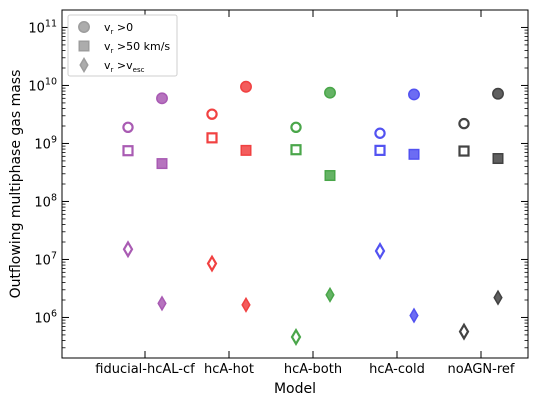 This screenshot has width=538, height=407. I want to click on square-open-point-hcA-hot, so click(212, 138).